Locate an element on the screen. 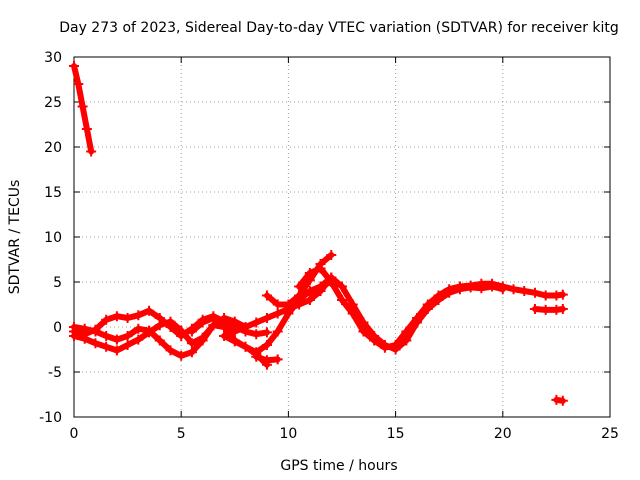 The image size is (640, 480). x-axis-tick-labels: 0 5 10 15 20 25 is located at coordinates (344, 434).